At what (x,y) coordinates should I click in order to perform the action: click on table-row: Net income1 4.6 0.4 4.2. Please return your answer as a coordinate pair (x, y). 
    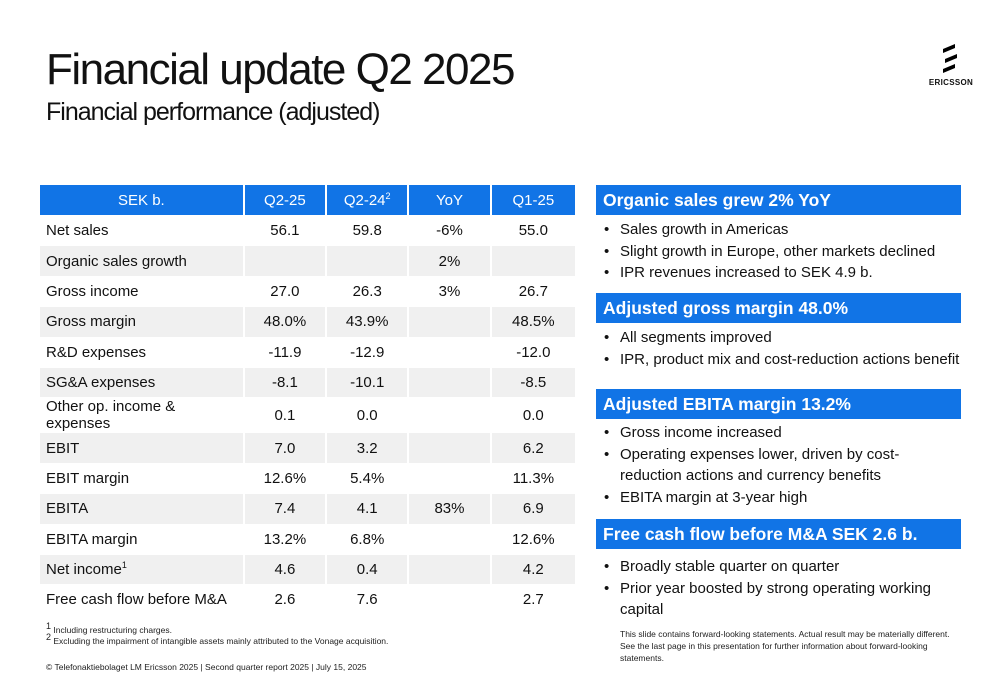
    Looking at the image, I should click on (307, 569).